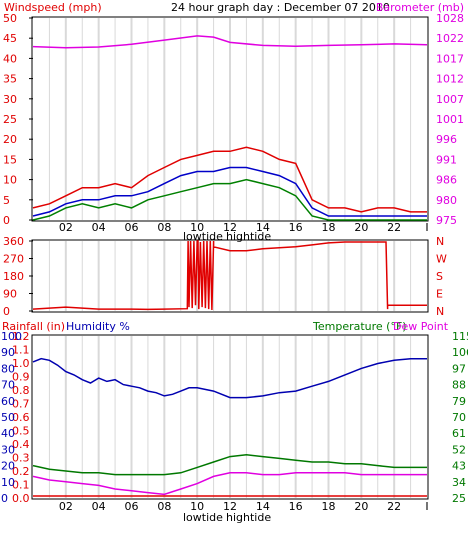 The width and height of the screenshot is (468, 559). Describe the element at coordinates (10, 79) in the screenshot. I see `windspeed-tick-label: 35` at that location.